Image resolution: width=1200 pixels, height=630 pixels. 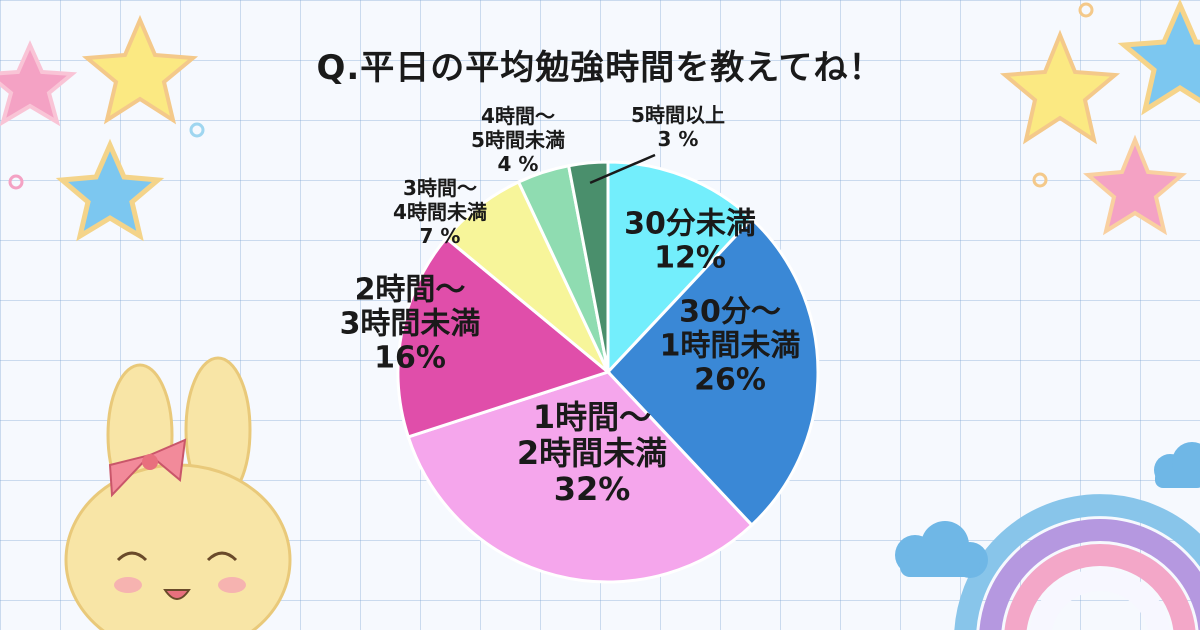 What do you see at coordinates (730, 380) in the screenshot?
I see `slice-value-label: 26%` at bounding box center [730, 380].